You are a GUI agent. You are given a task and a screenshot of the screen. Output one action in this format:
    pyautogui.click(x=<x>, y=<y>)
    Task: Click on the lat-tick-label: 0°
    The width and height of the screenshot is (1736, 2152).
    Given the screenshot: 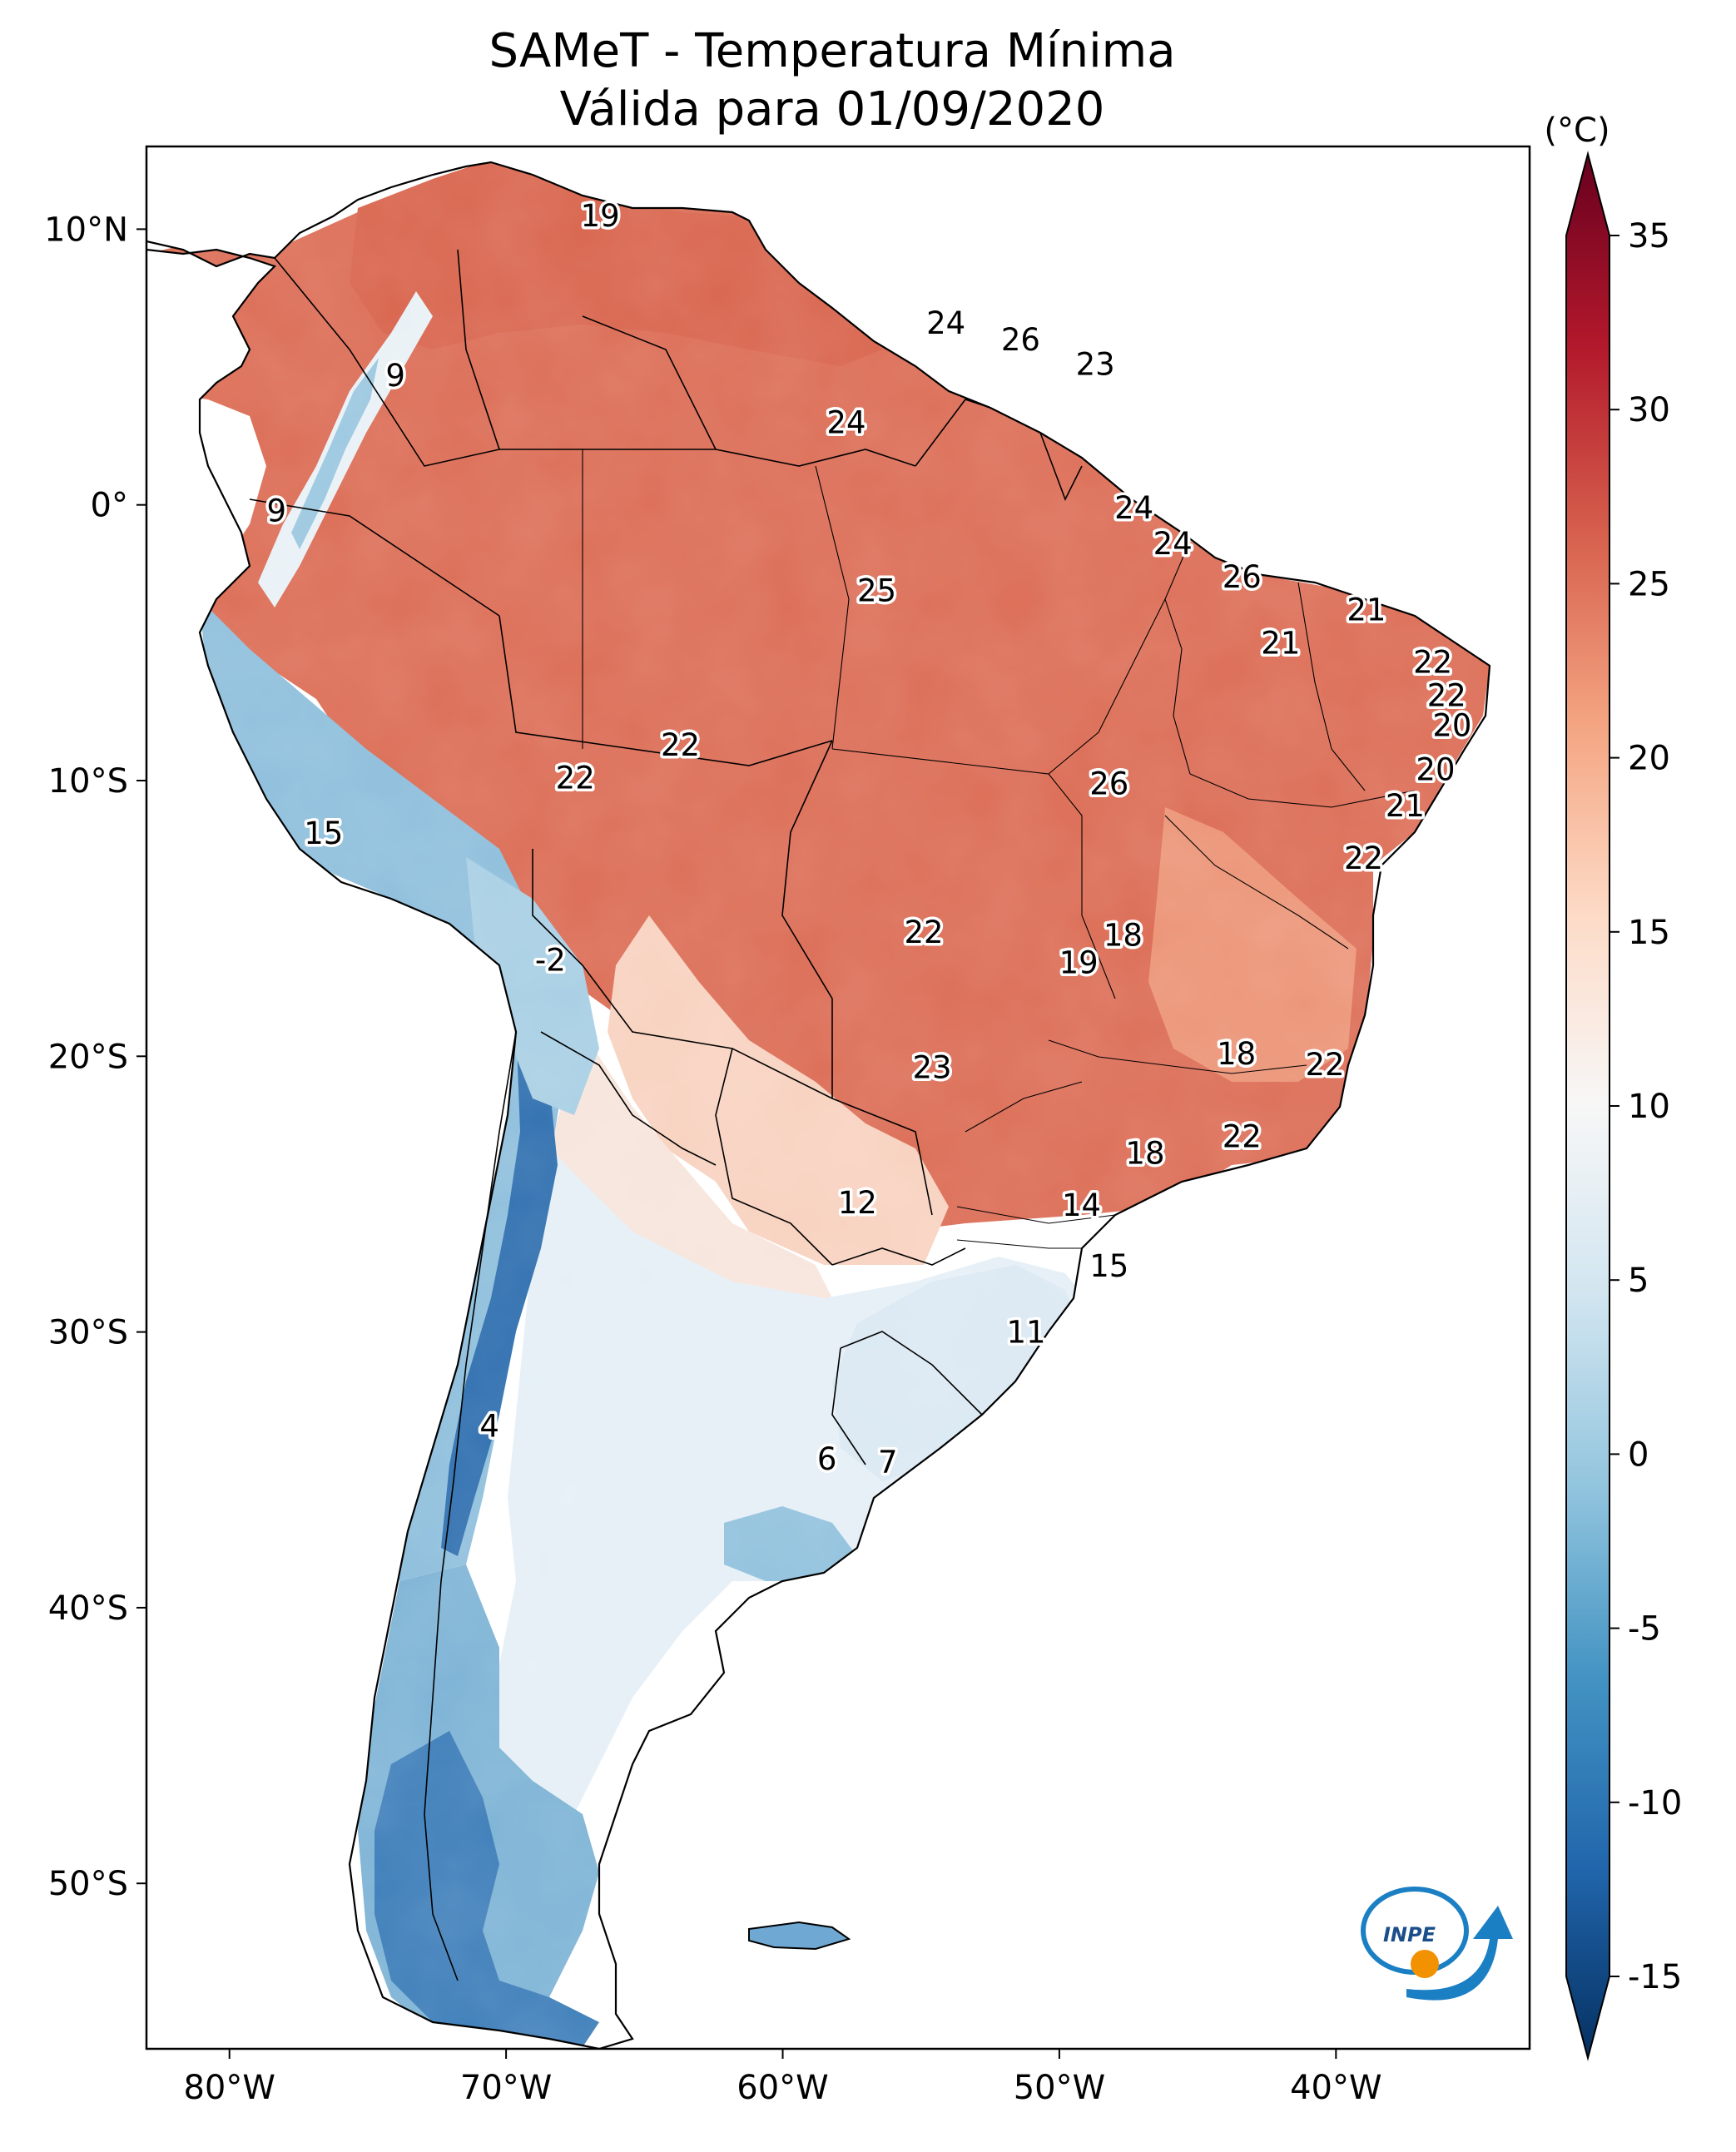 What is the action you would take?
    pyautogui.click(x=110, y=506)
    